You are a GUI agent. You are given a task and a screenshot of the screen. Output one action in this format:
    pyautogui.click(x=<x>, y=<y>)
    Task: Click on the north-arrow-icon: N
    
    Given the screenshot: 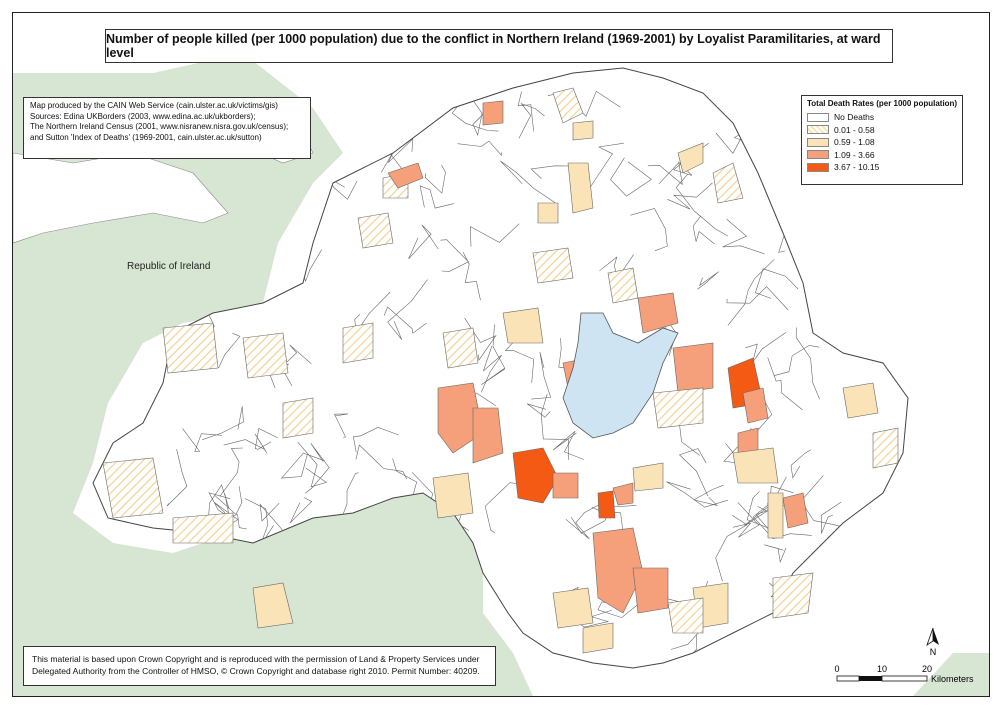 What is the action you would take?
    pyautogui.click(x=932, y=642)
    